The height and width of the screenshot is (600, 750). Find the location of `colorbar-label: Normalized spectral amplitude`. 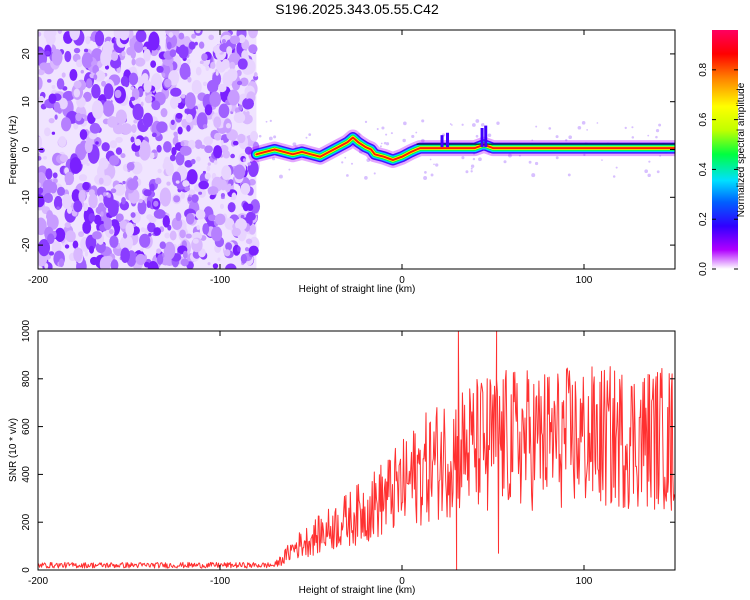

colorbar-label: Normalized spectral amplitude is located at coordinates (741, 149).